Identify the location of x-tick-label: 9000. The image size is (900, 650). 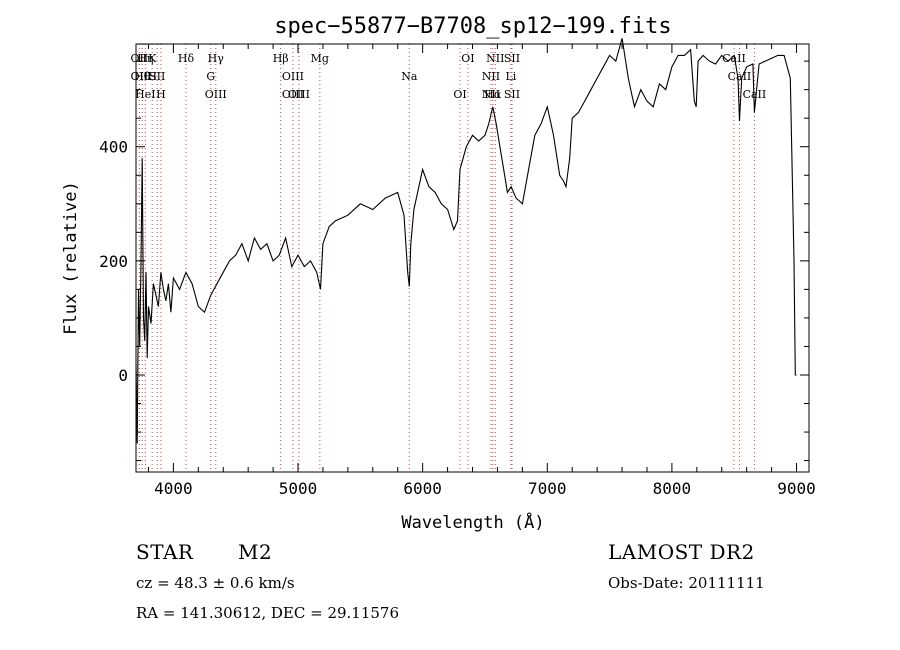
(796, 488).